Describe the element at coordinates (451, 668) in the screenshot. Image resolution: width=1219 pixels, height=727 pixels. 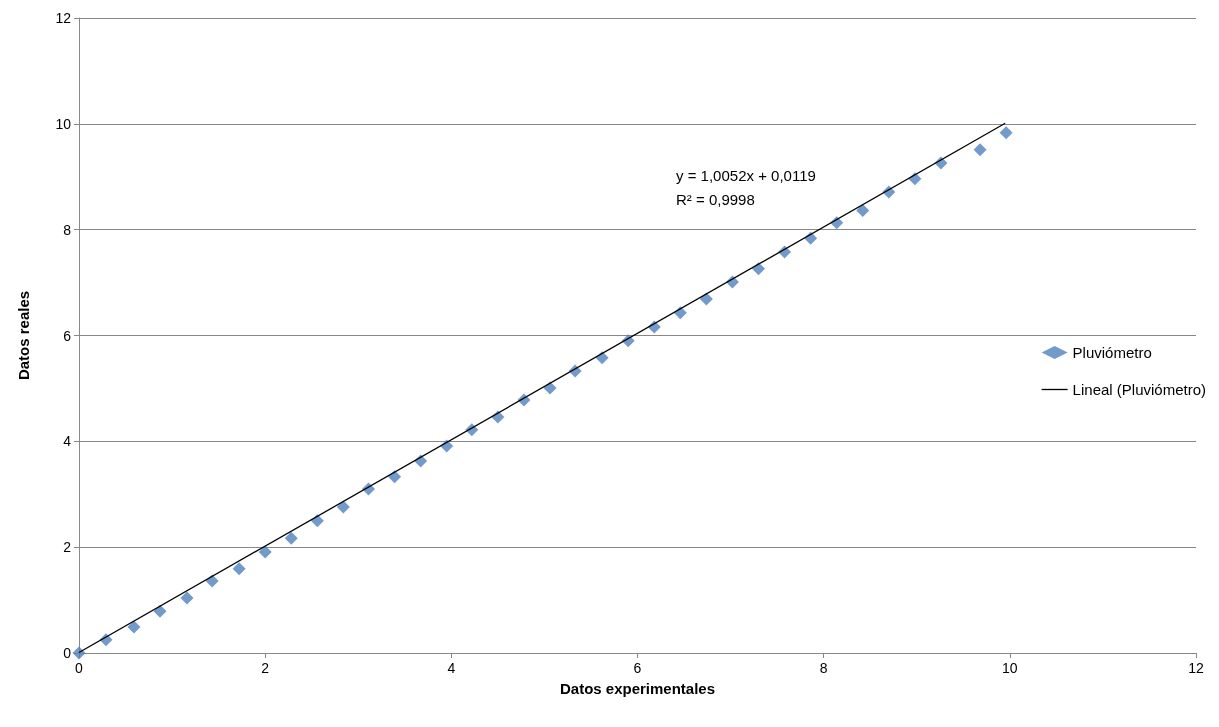
I see `x-tick-label: 4` at that location.